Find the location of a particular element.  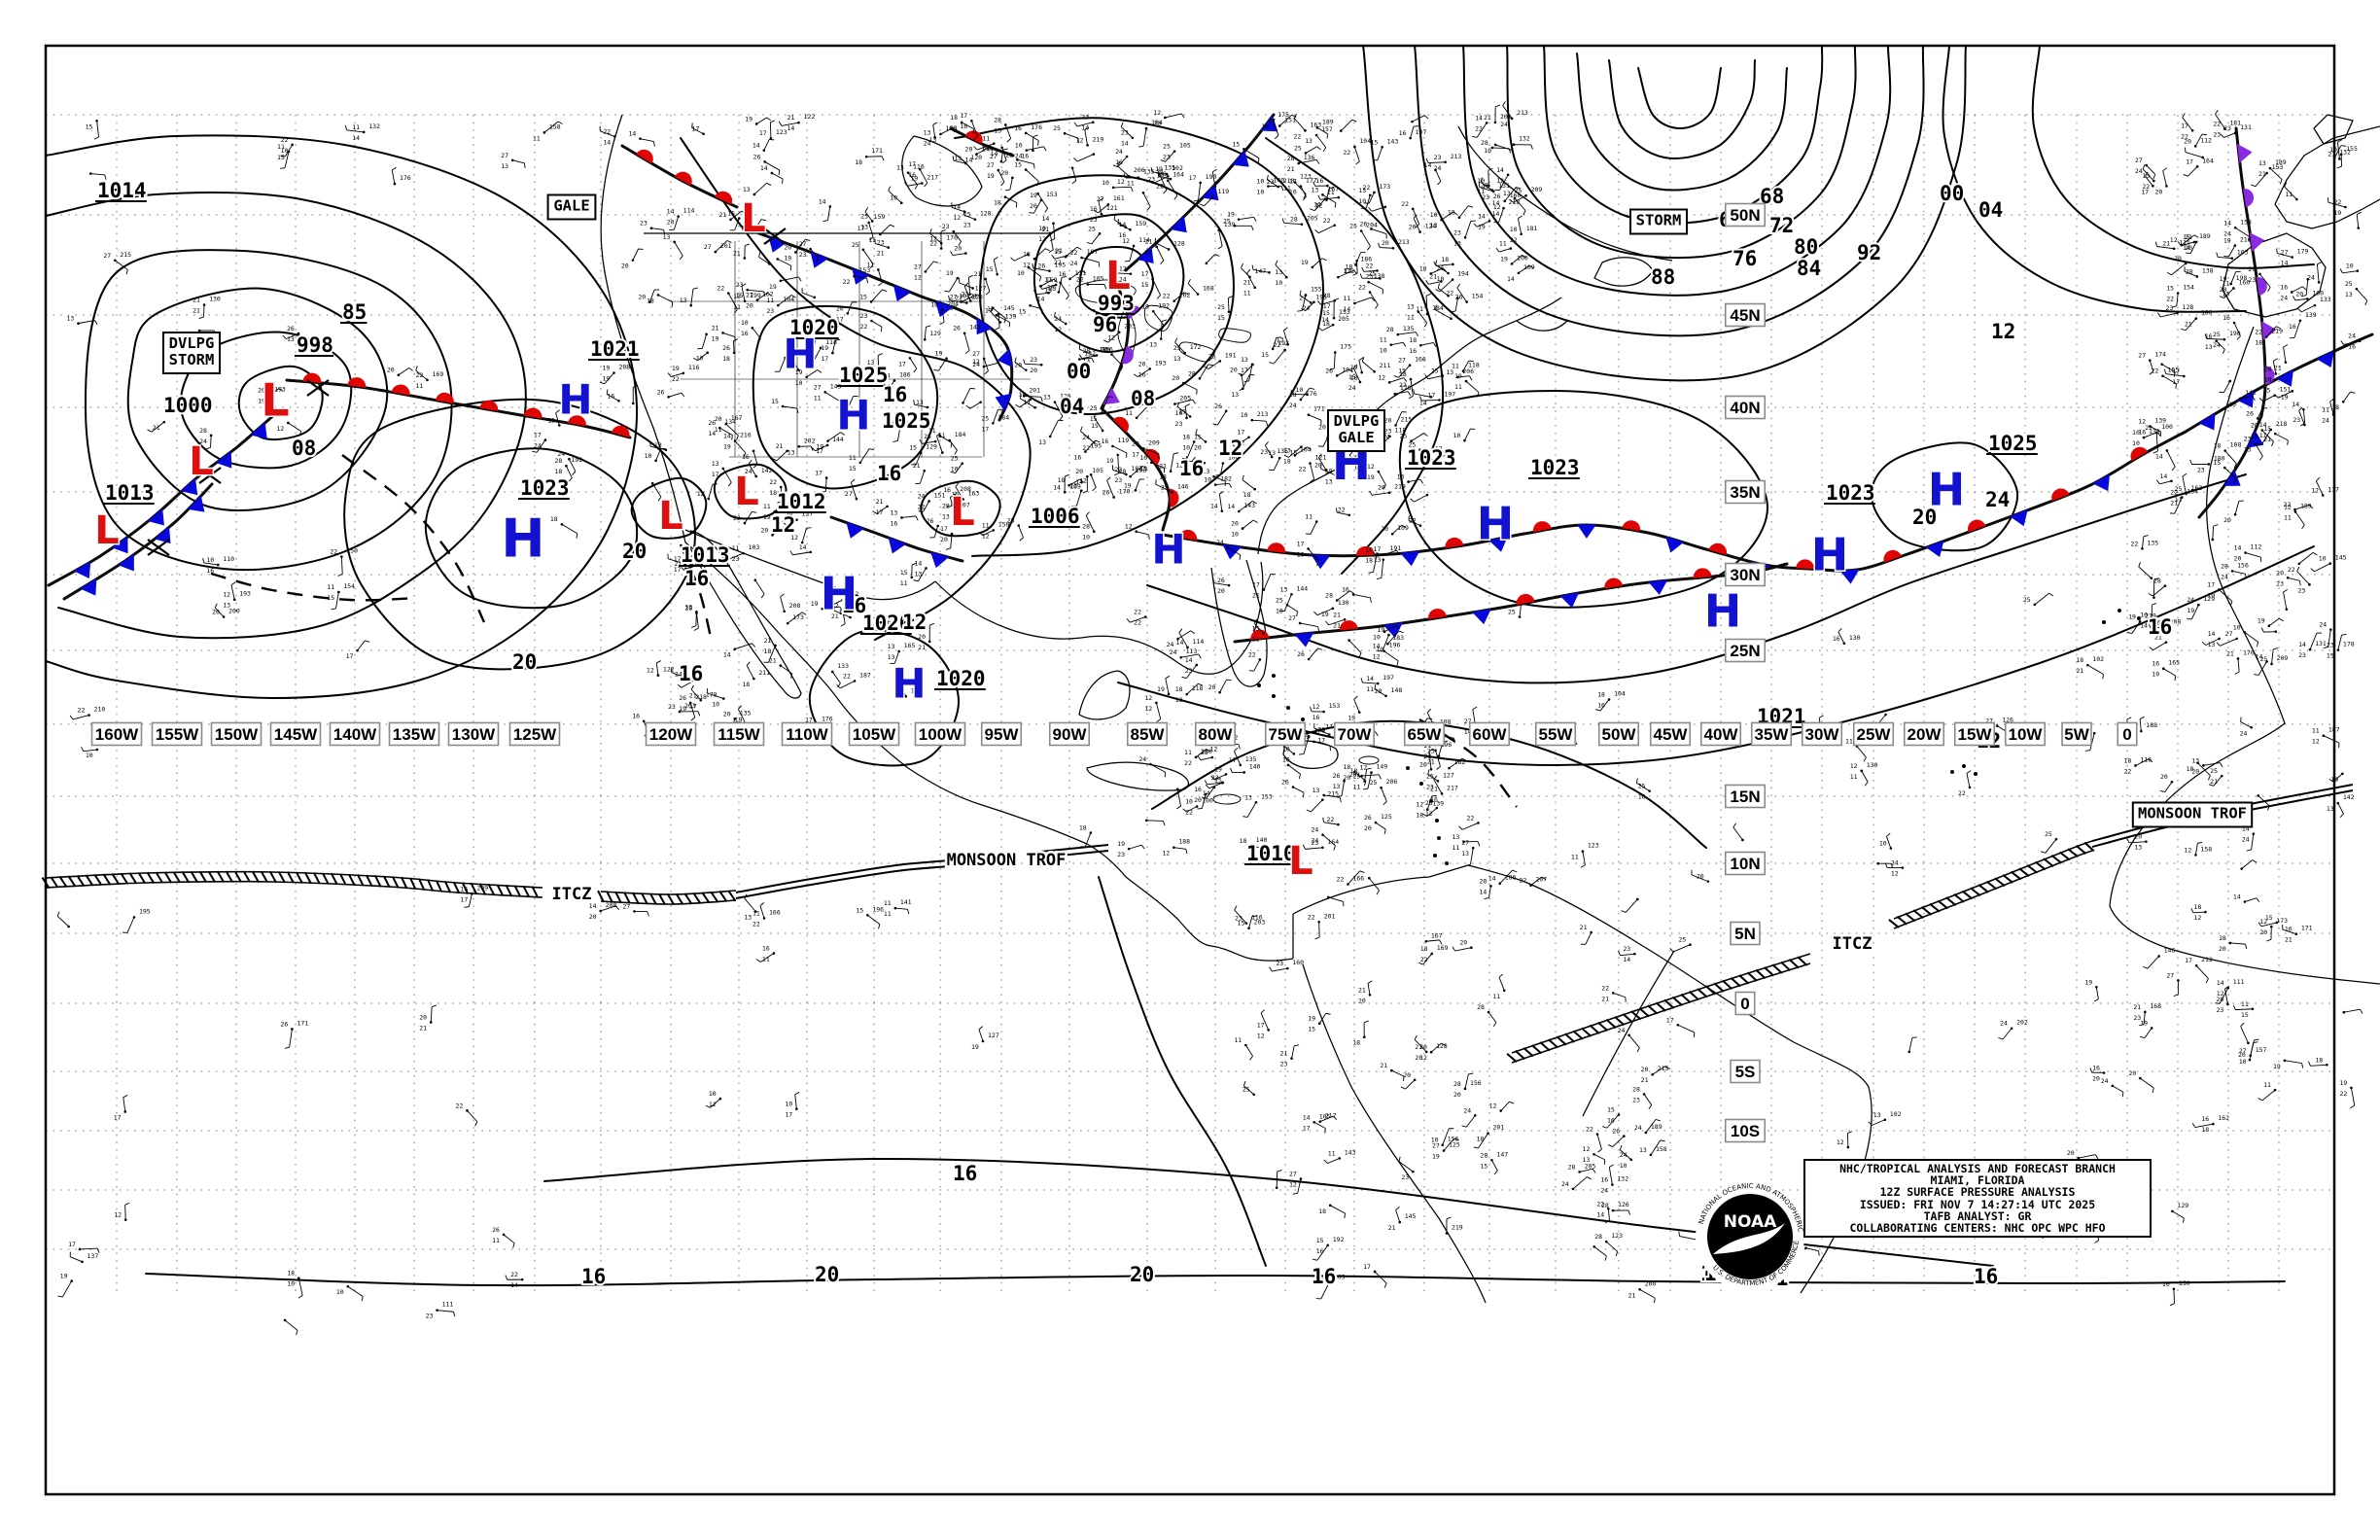

isobar-label: 92 is located at coordinates (1869, 252).